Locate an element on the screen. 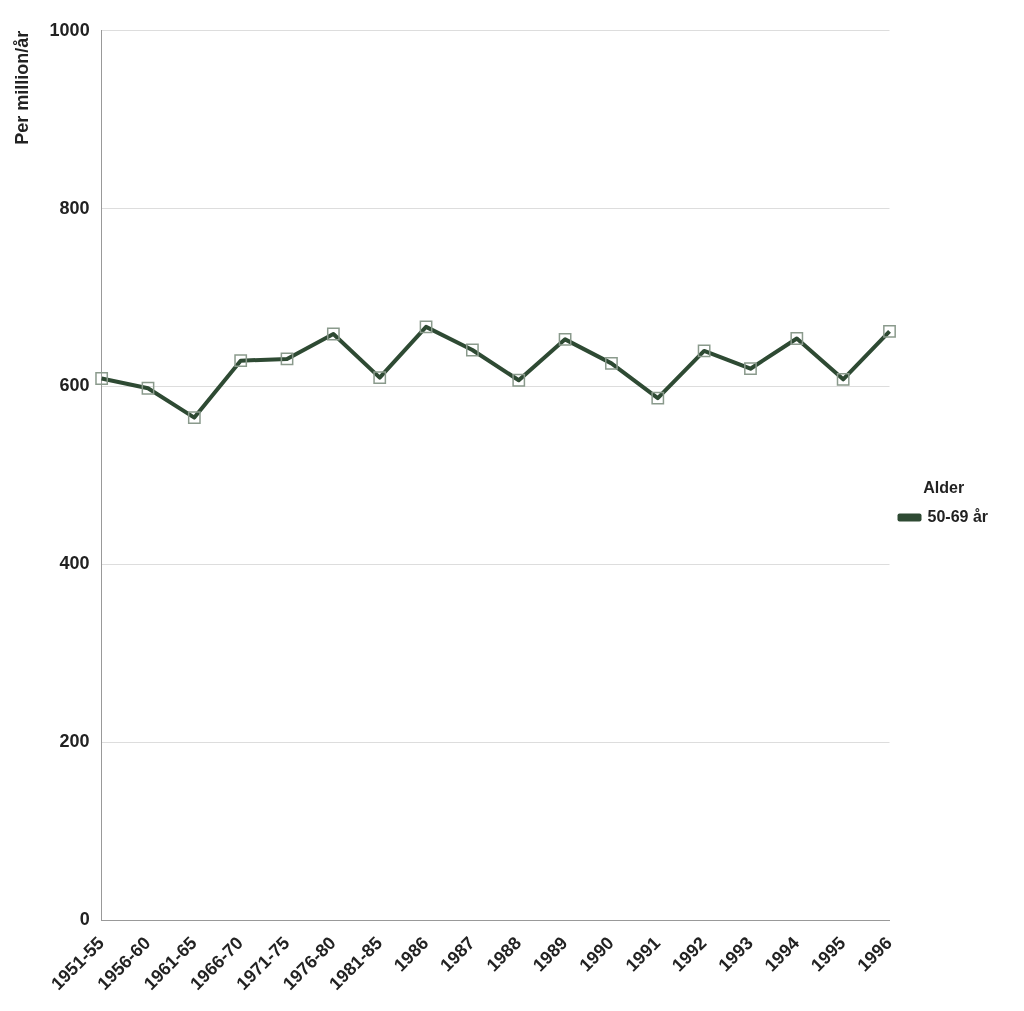 This screenshot has width=1024, height=1011. legend-label: 50-69 år is located at coordinates (958, 517).